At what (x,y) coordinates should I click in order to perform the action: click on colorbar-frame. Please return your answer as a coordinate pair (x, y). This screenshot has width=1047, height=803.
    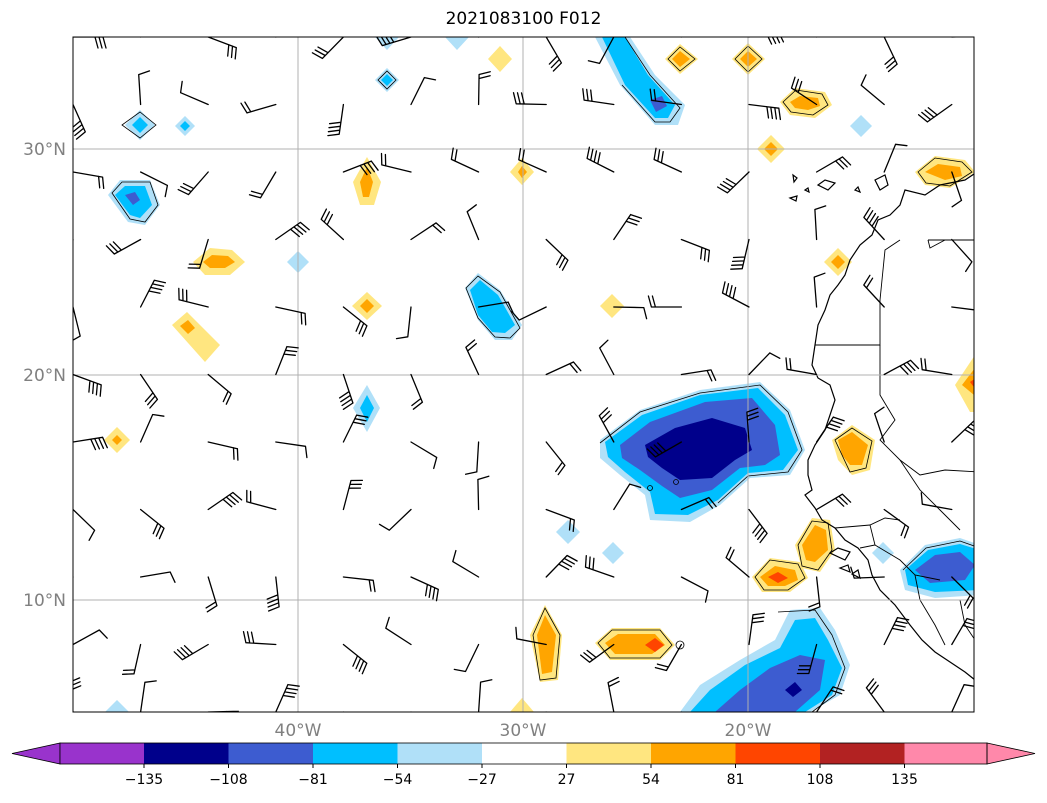
    Looking at the image, I should click on (523, 753).